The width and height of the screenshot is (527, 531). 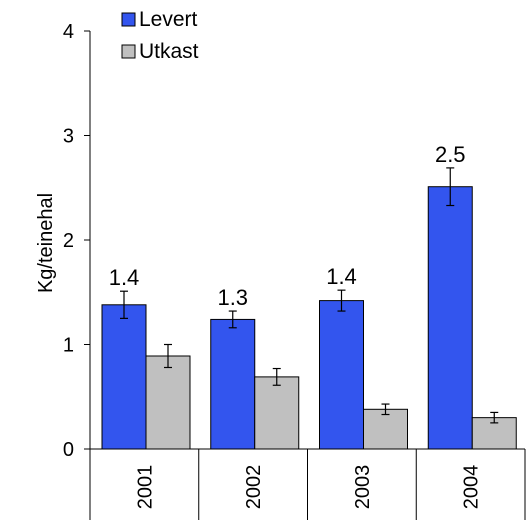 What do you see at coordinates (68, 137) in the screenshot?
I see `y-tick-label: 3` at bounding box center [68, 137].